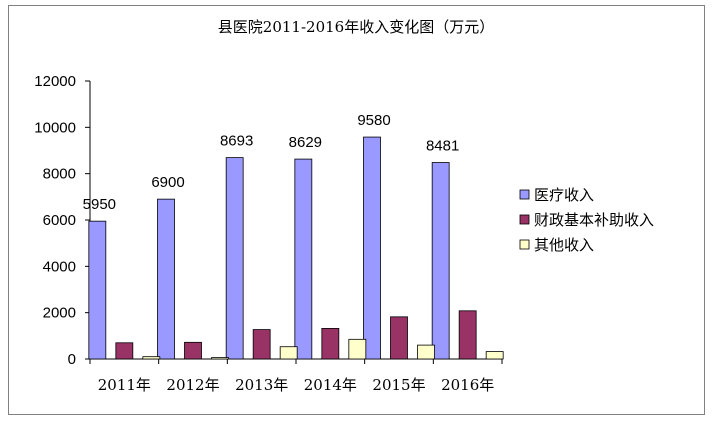 The height and width of the screenshot is (422, 713). What do you see at coordinates (467, 385) in the screenshot?
I see `x-tick-label: 2016年` at bounding box center [467, 385].